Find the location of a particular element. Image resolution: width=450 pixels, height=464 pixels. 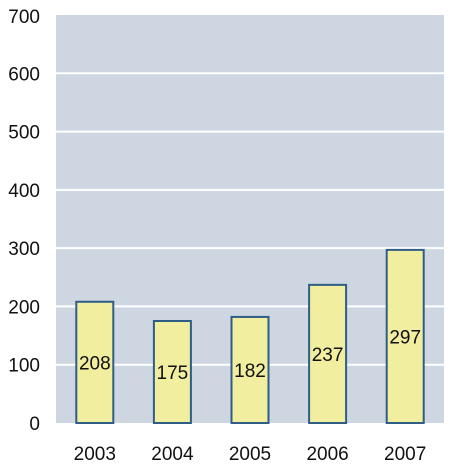

y-tick-label: 300 is located at coordinates (24, 249).